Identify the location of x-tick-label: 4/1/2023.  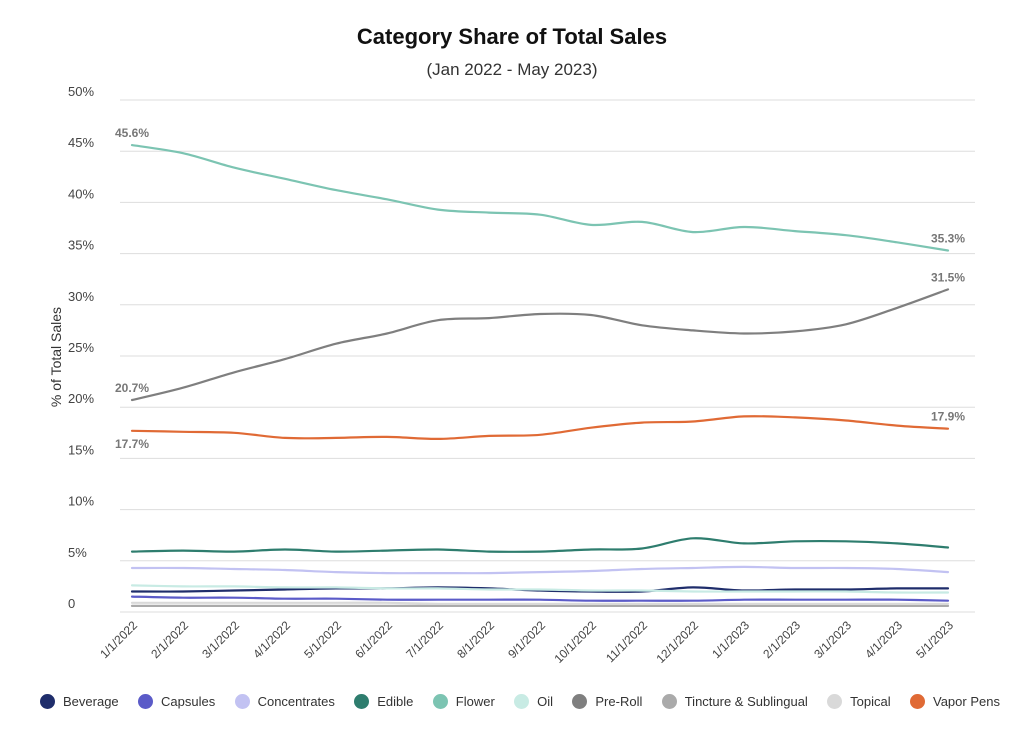
(883, 639).